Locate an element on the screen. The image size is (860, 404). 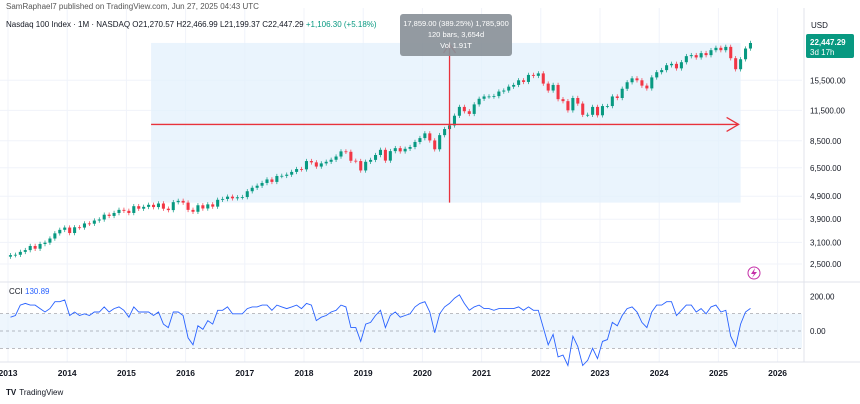
time-axis-label: 2013 is located at coordinates (9, 373).